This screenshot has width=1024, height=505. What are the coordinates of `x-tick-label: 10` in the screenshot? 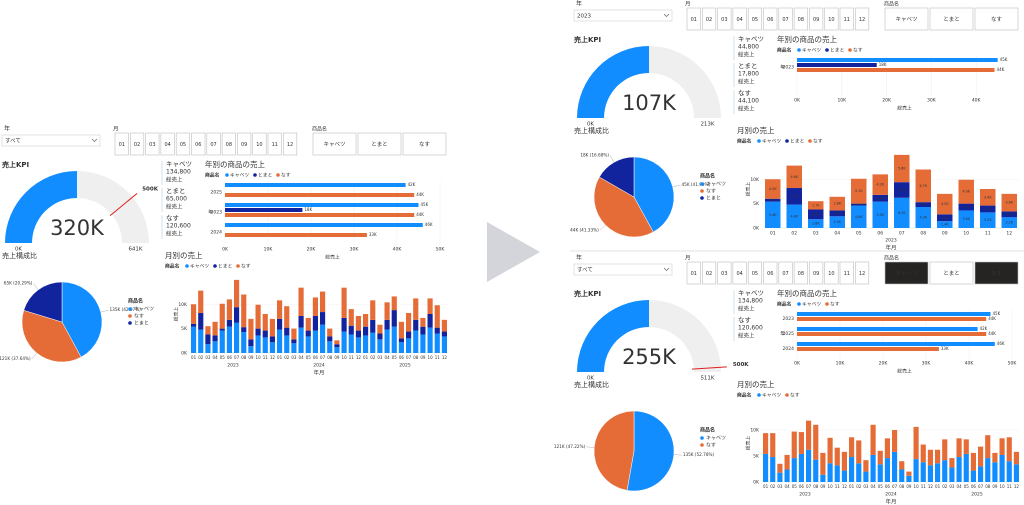 It's located at (831, 486).